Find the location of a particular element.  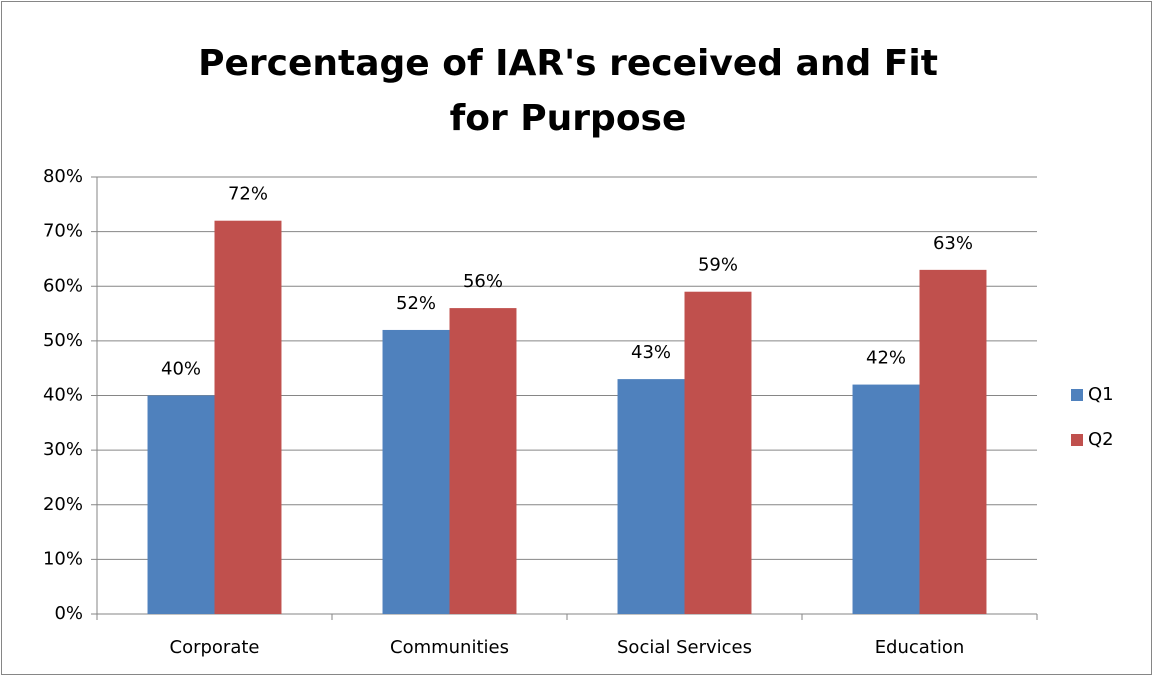

x-tick-label: Social Services is located at coordinates (684, 647).